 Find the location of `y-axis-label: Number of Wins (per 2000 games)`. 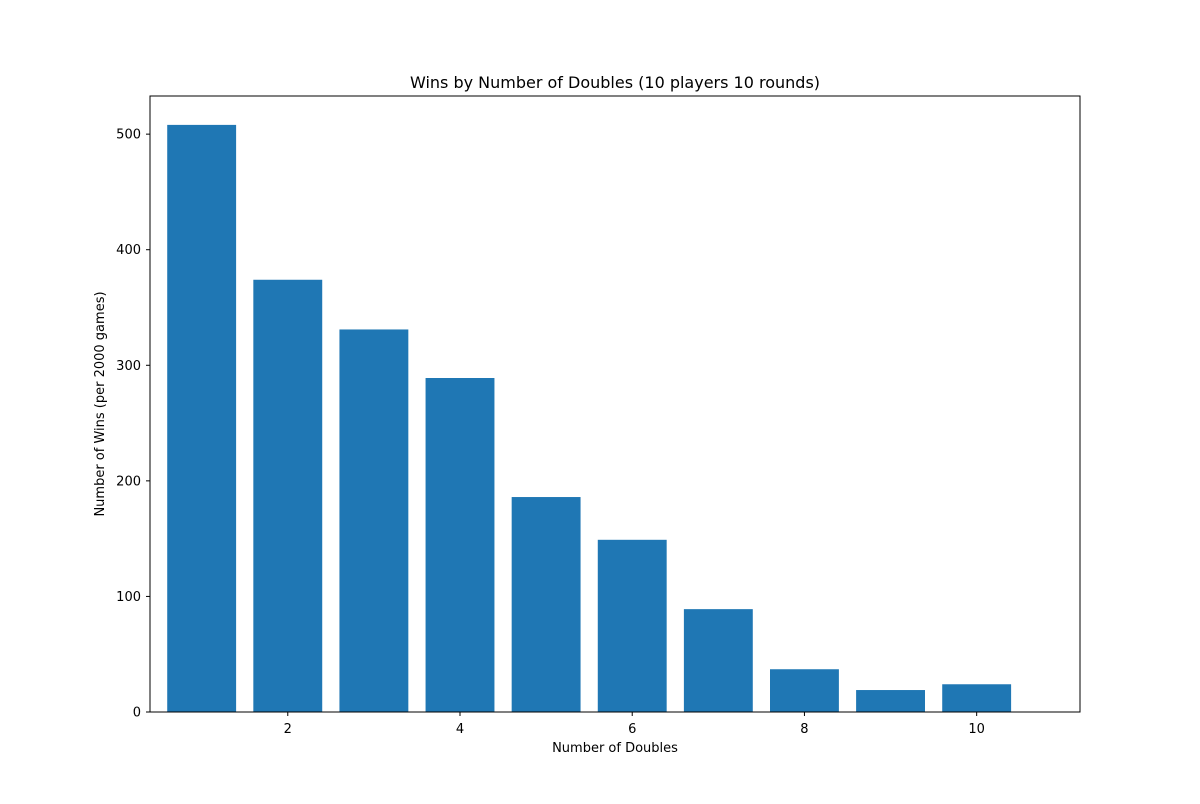

y-axis-label: Number of Wins (per 2000 games) is located at coordinates (100, 403).